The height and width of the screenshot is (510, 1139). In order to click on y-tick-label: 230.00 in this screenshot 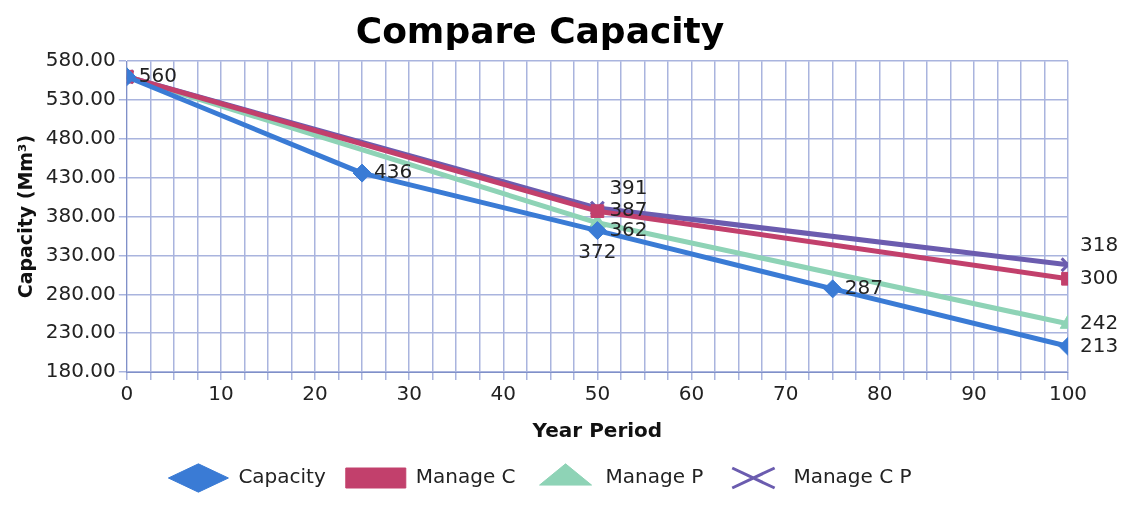, I will do `click(80, 331)`.